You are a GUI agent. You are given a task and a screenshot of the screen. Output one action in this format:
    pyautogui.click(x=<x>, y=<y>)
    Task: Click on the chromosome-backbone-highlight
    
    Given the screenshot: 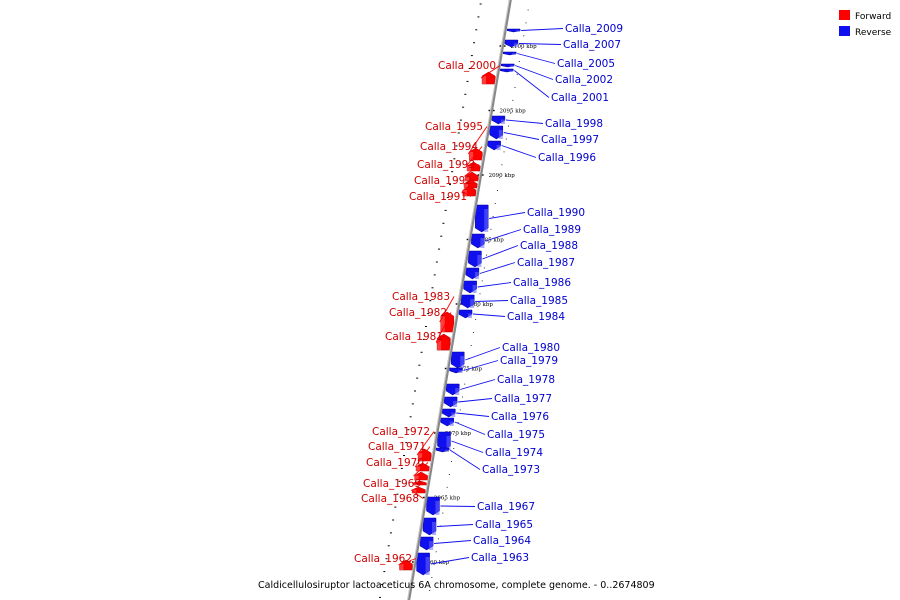 What is the action you would take?
    pyautogui.click(x=458, y=300)
    